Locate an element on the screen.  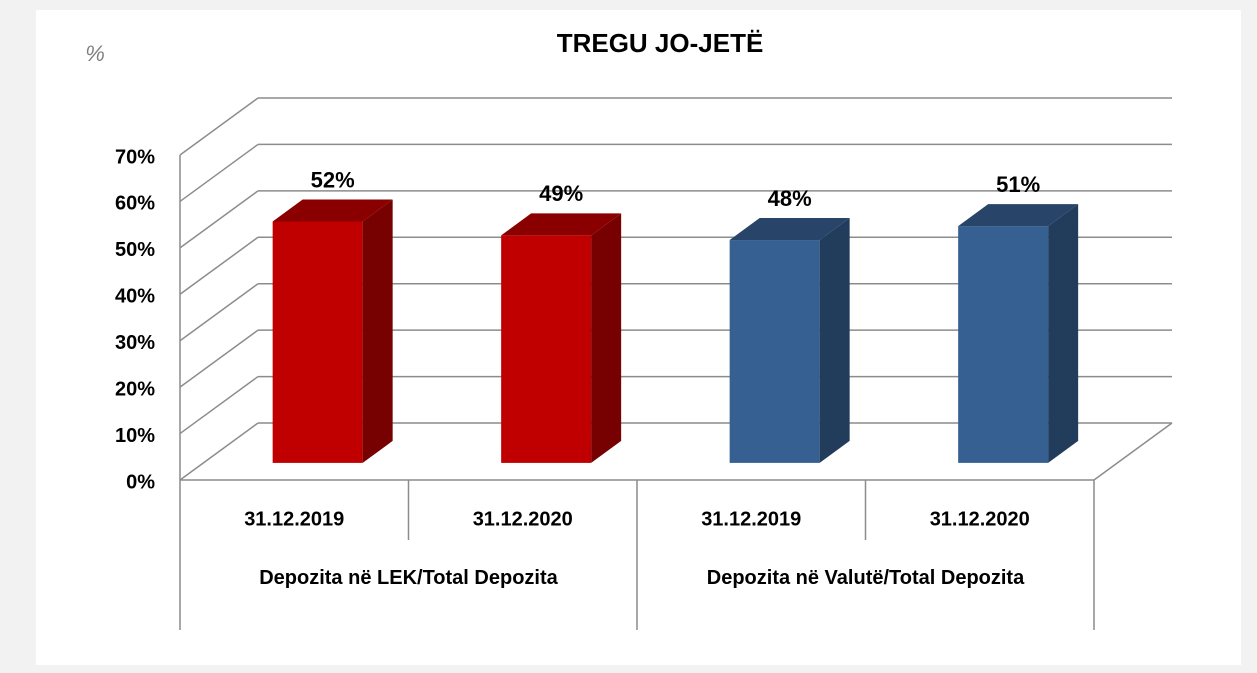
group-label: Depozita në Valutë/Total Depozita is located at coordinates (865, 578).